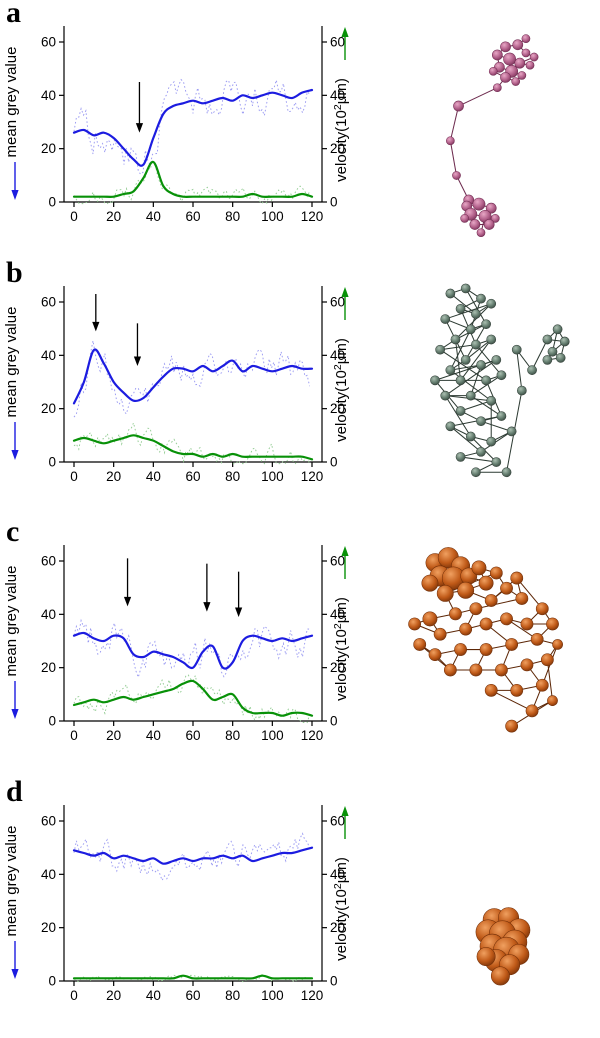 Image resolution: width=600 pixels, height=1038 pixels. Describe the element at coordinates (500, 380) in the screenshot. I see `trajectory-plot-b` at that location.